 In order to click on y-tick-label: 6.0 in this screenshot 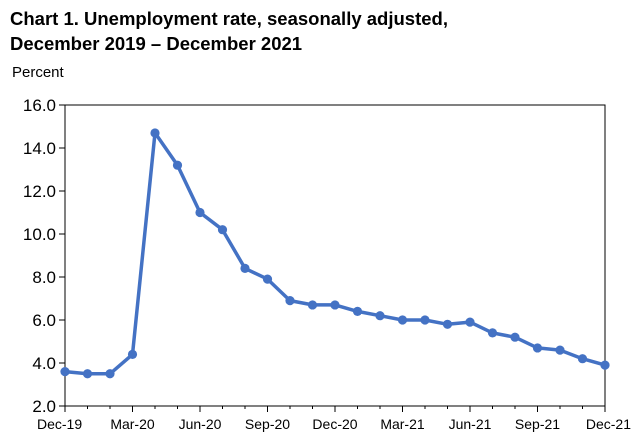, I will do `click(44, 320)`.